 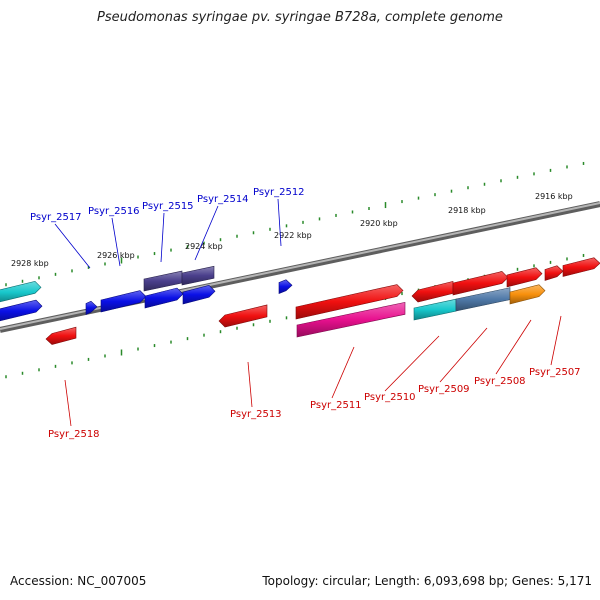 What do you see at coordinates (114, 211) in the screenshot?
I see `gene-label-forward: Psyr_2516` at bounding box center [114, 211].